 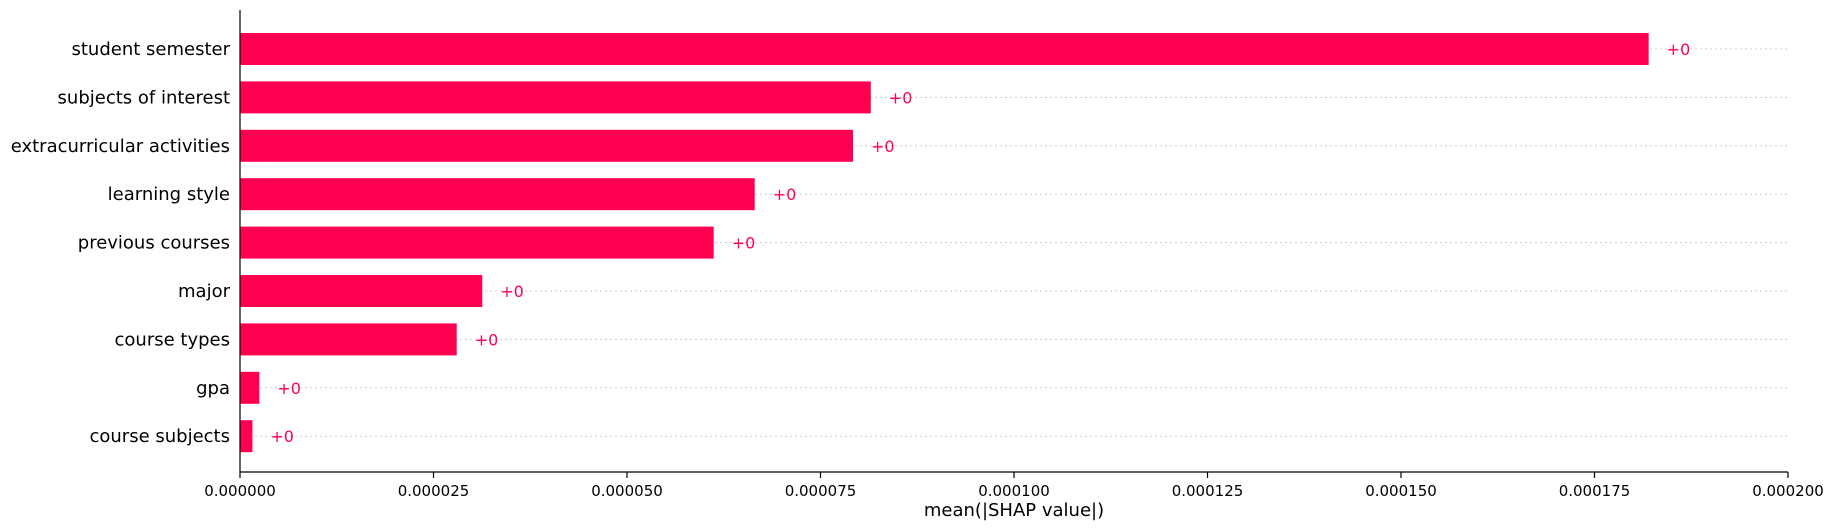 What do you see at coordinates (172, 339) in the screenshot?
I see `category-label: course types` at bounding box center [172, 339].